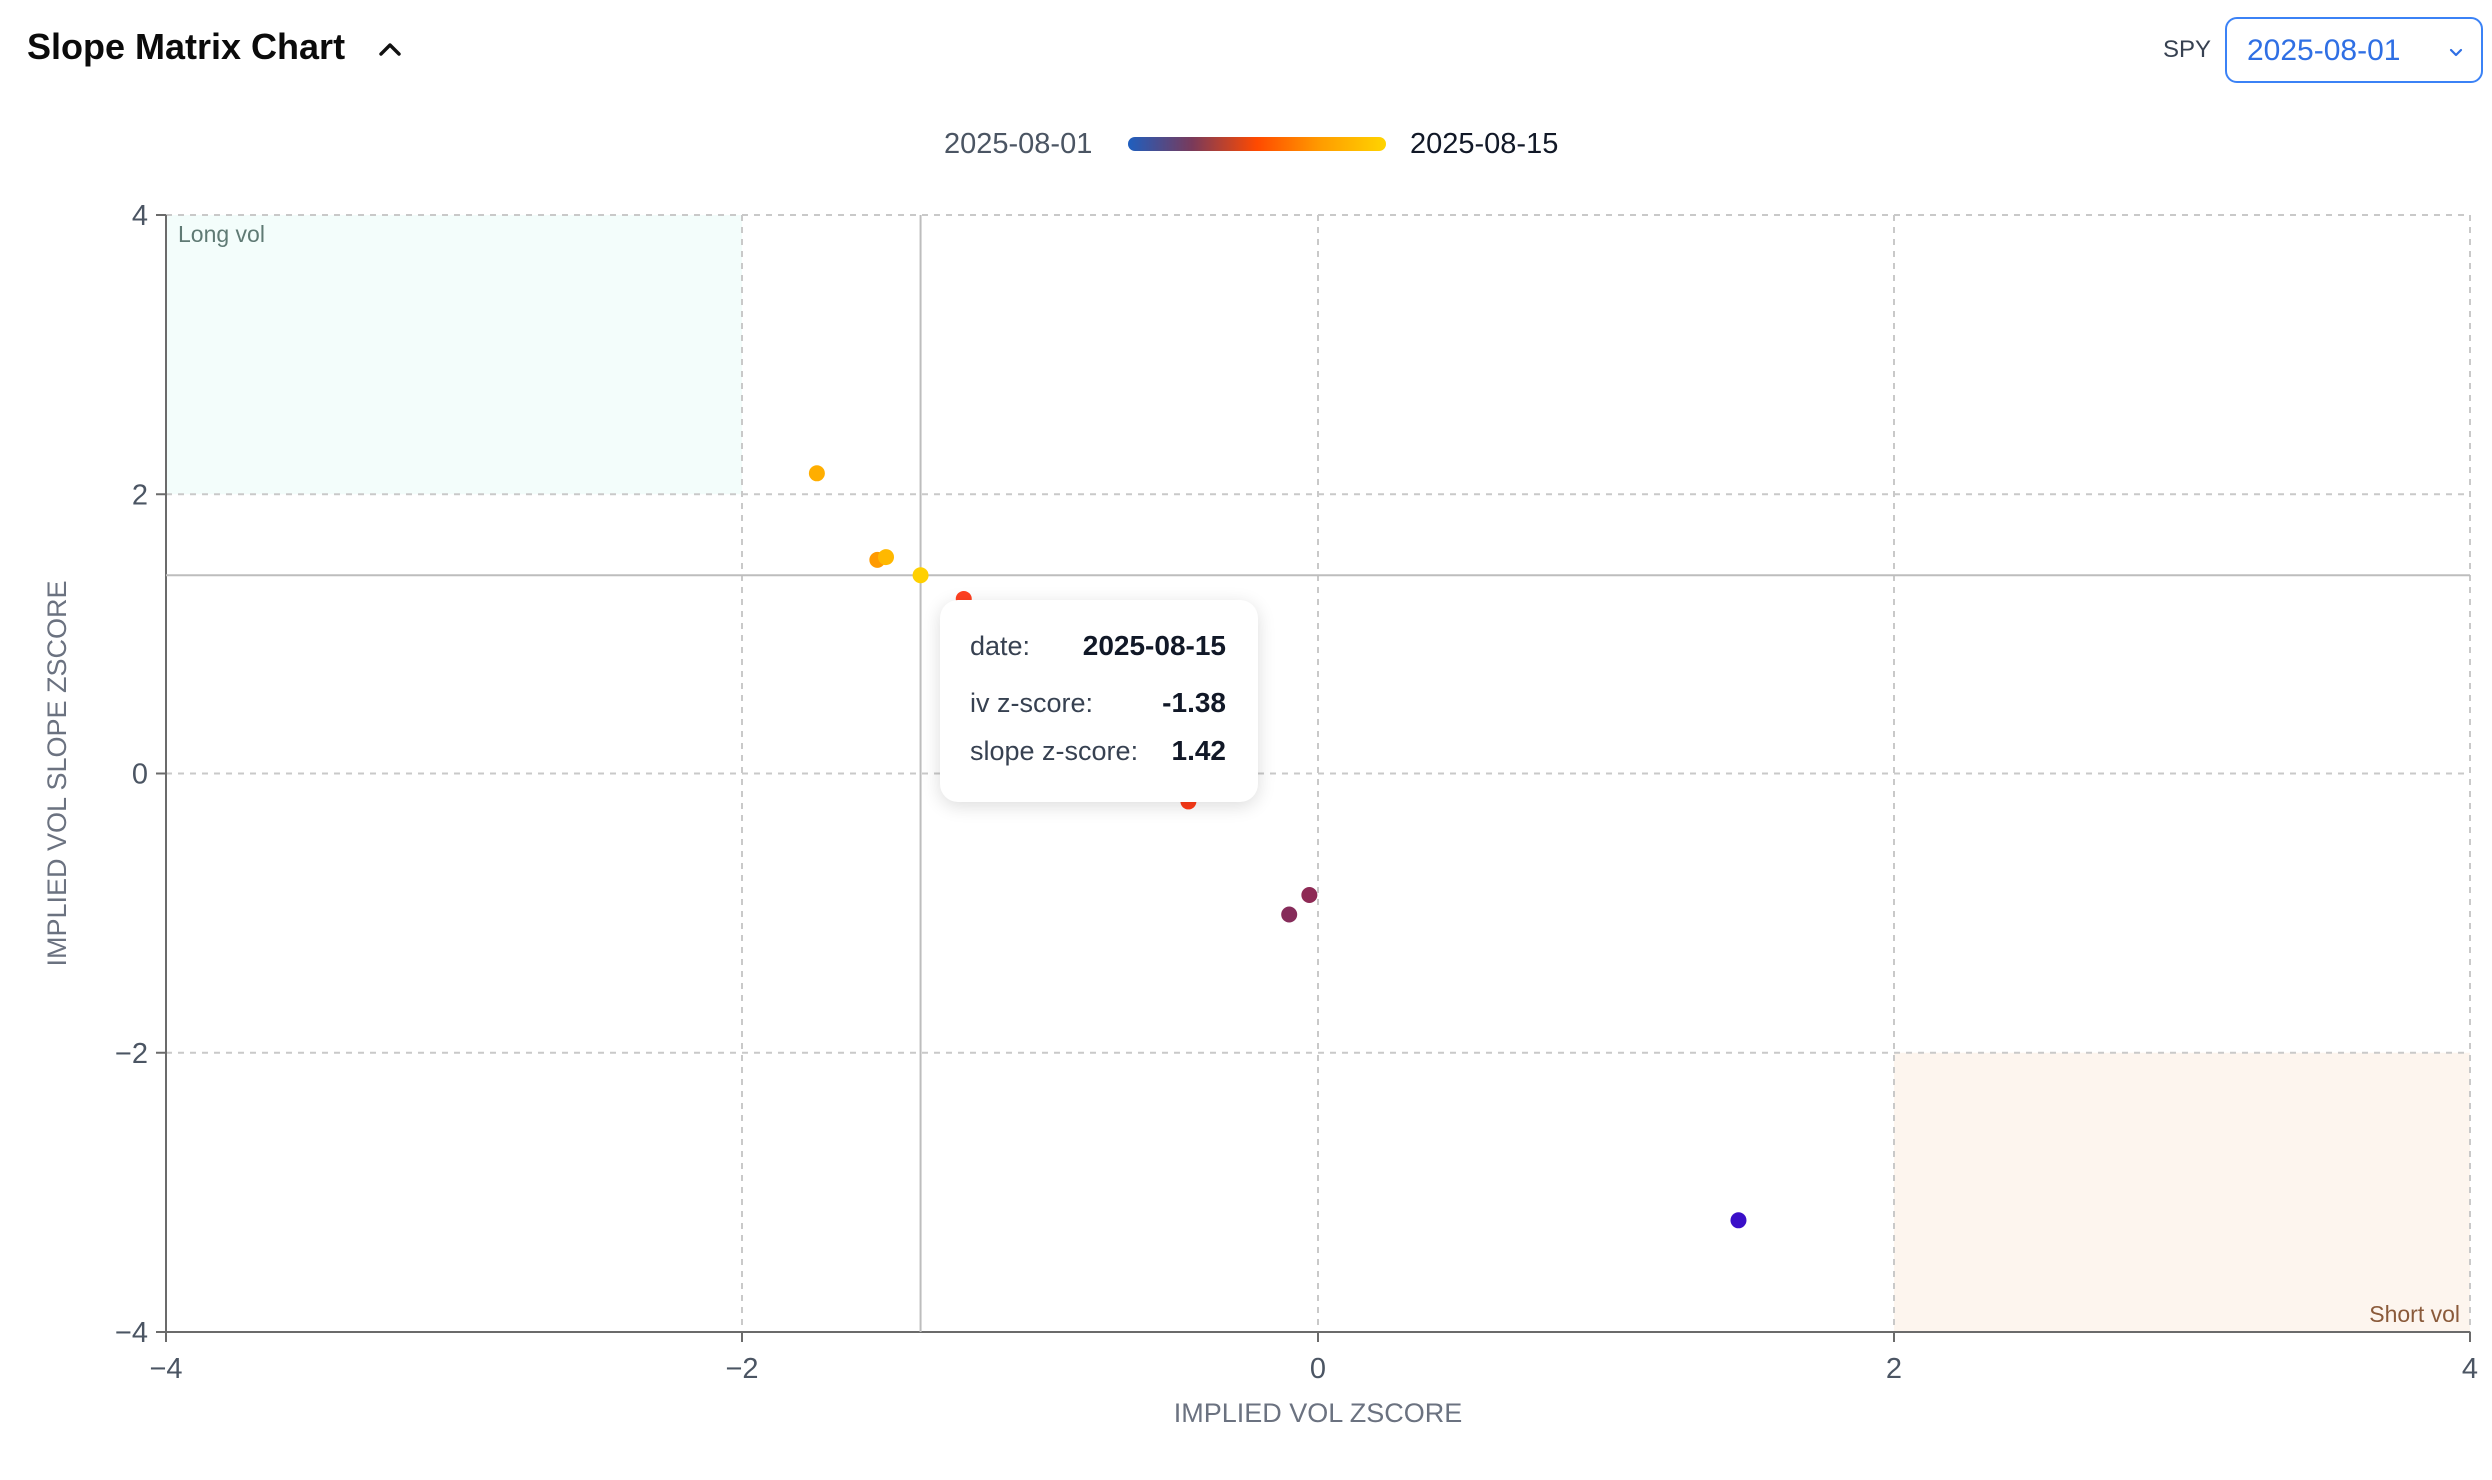  I want to click on y-tick-label: 4, so click(140, 216).